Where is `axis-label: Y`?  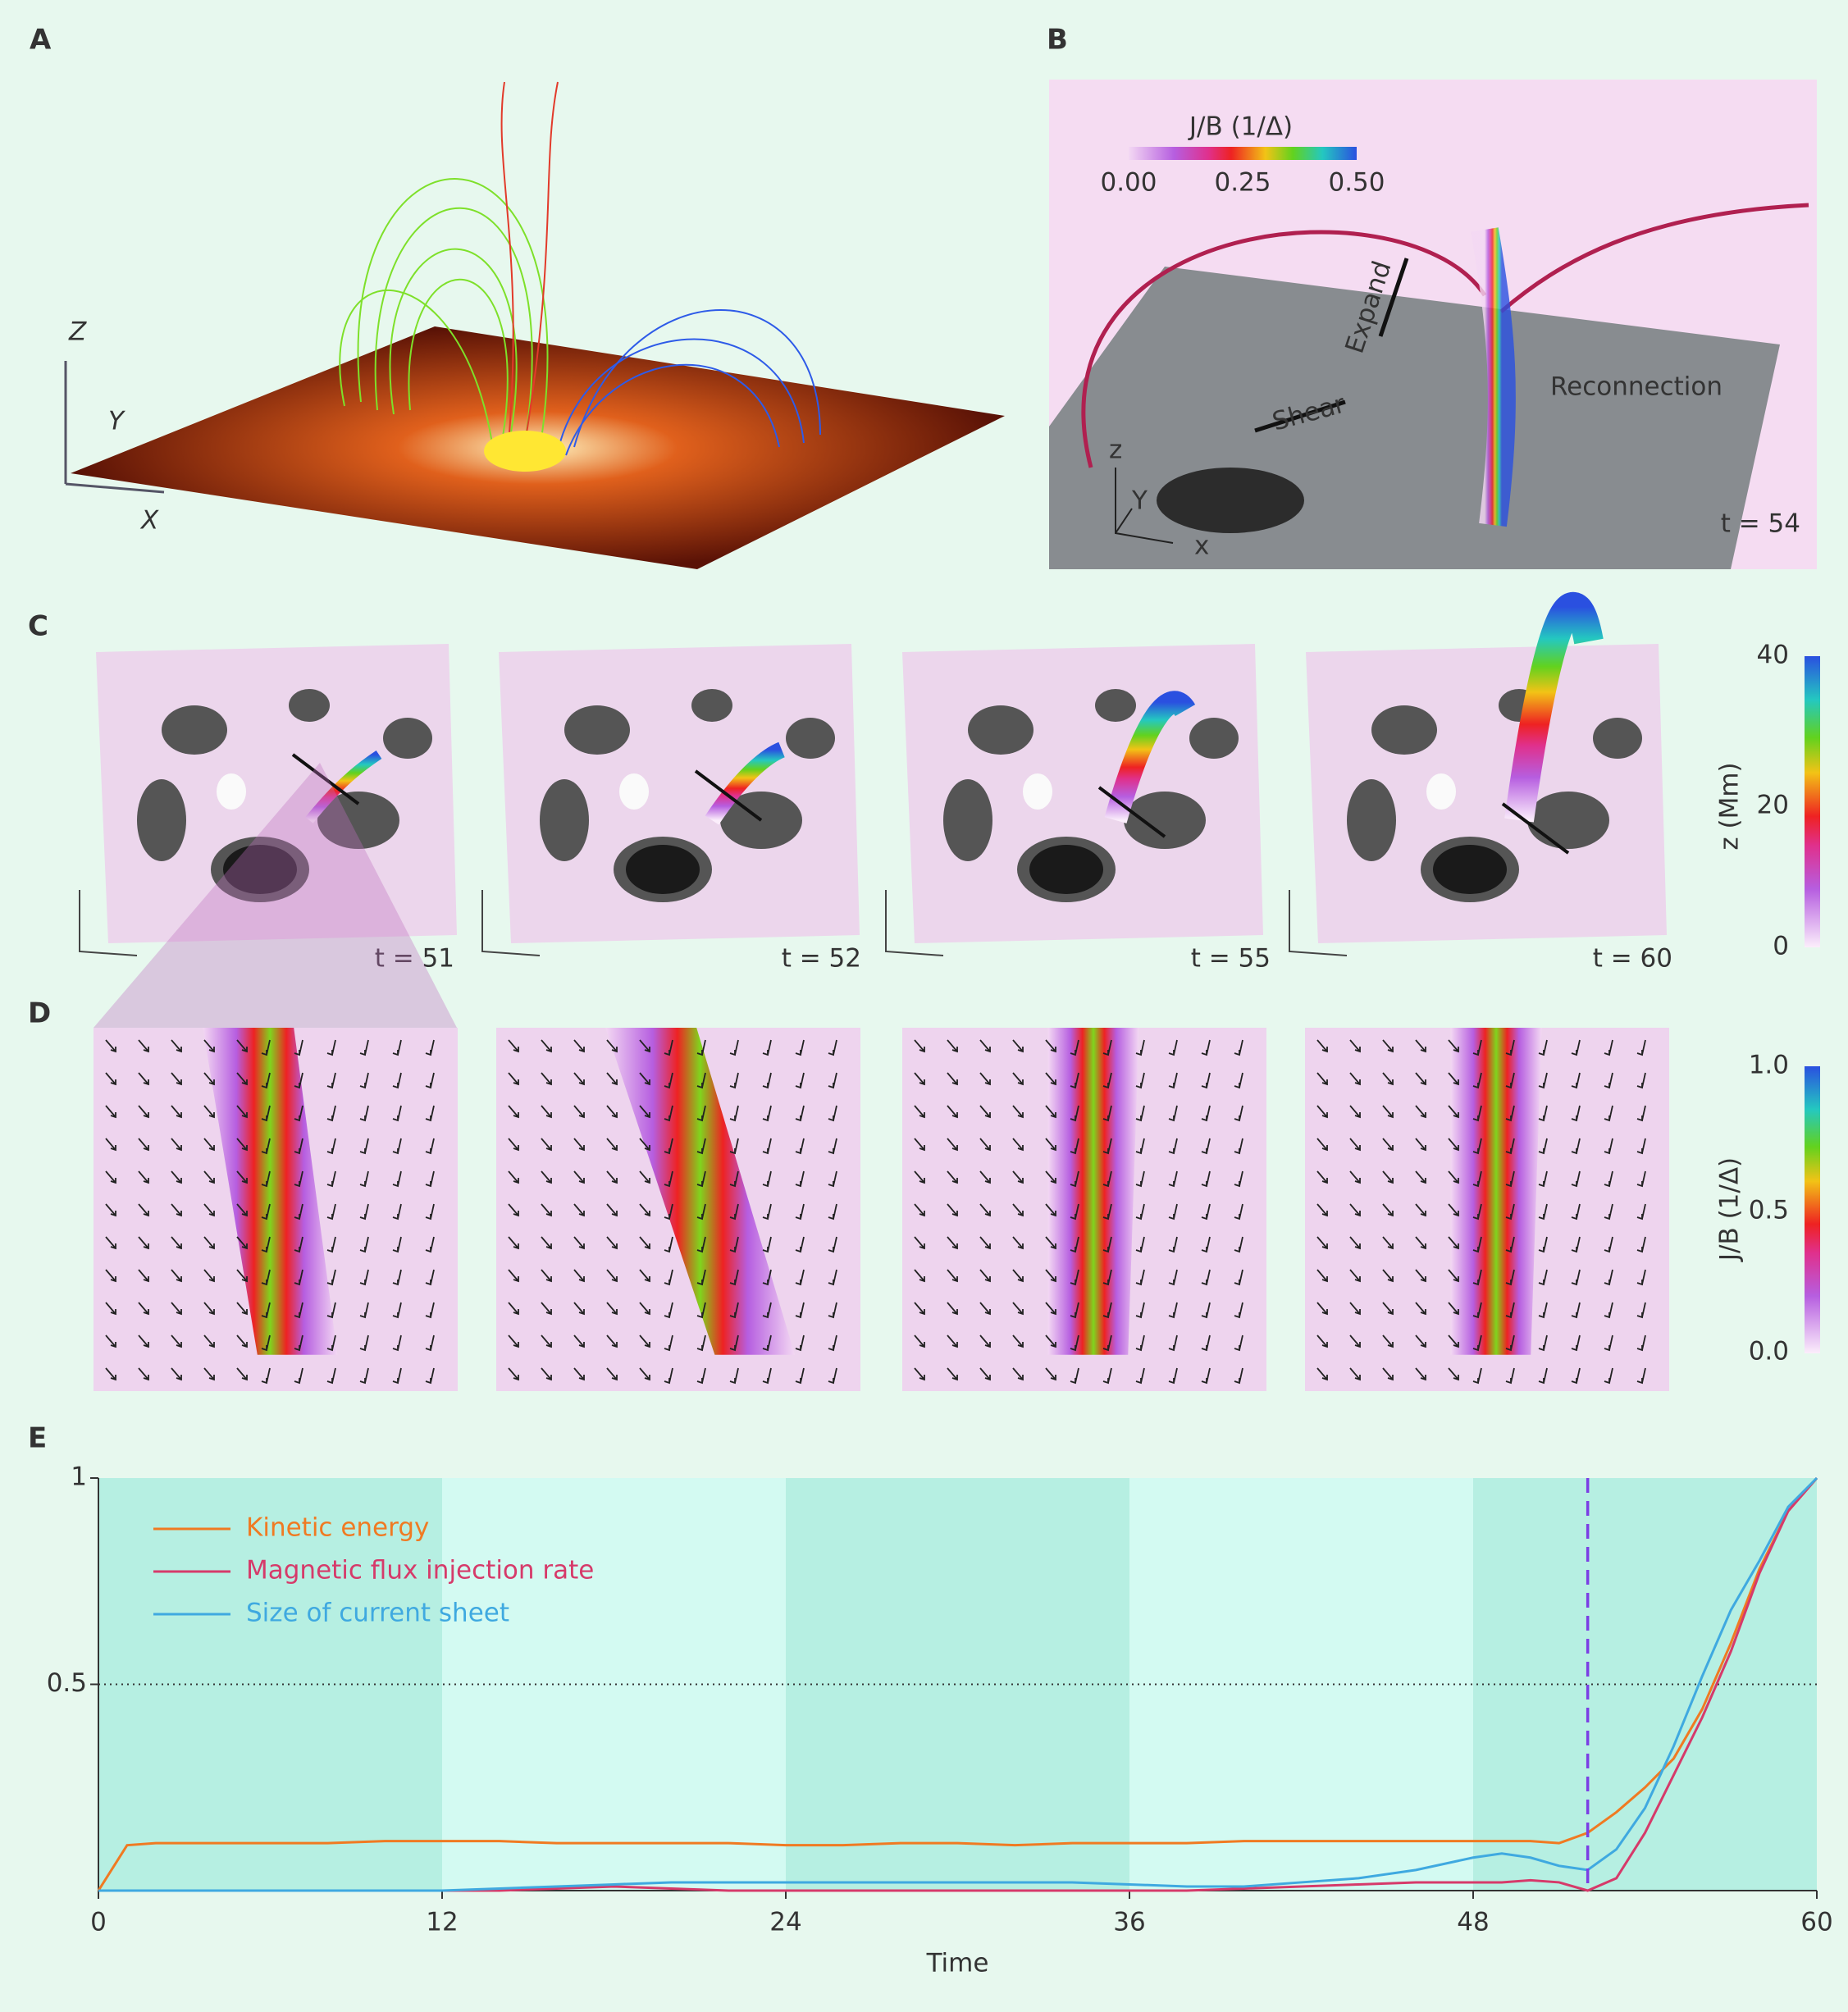 axis-label: Y is located at coordinates (116, 421).